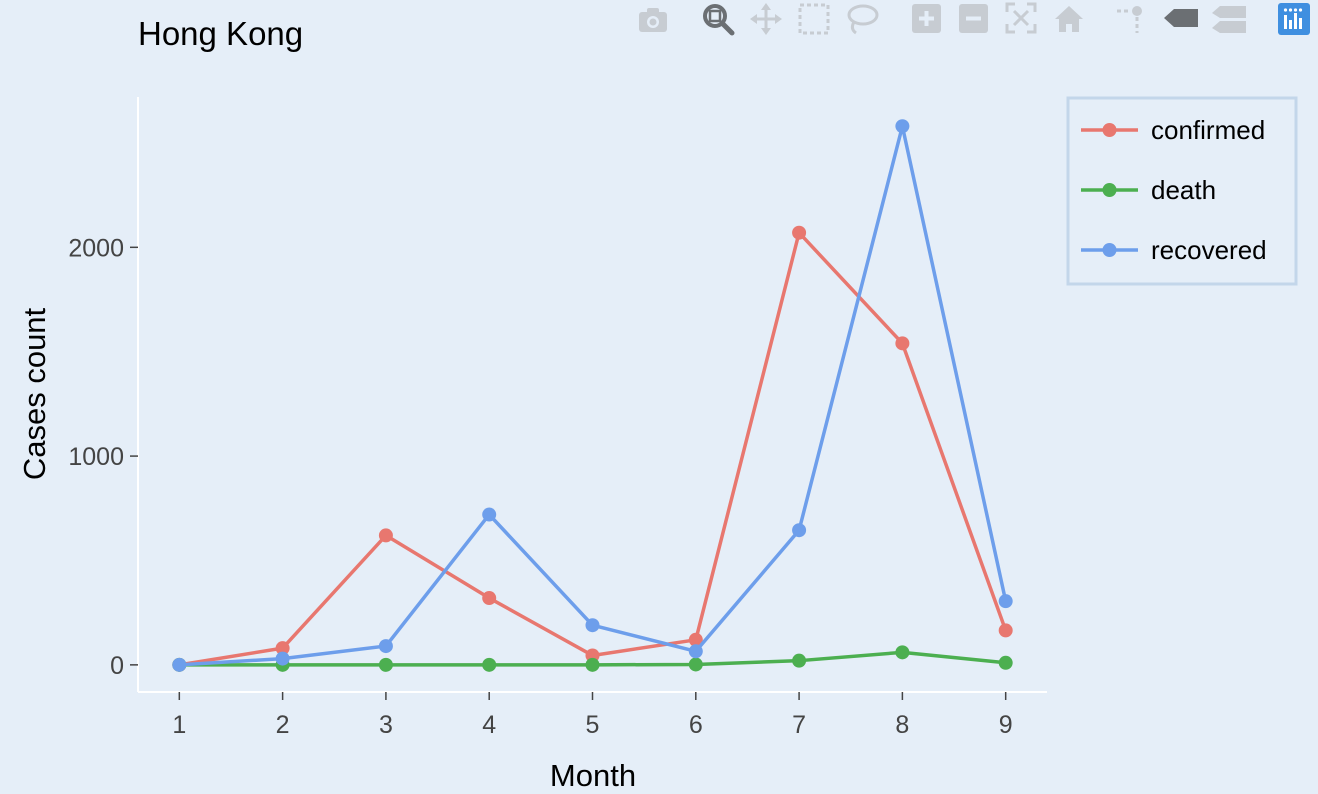 The height and width of the screenshot is (794, 1318). Describe the element at coordinates (902, 725) in the screenshot. I see `x-tick-label: 8` at that location.